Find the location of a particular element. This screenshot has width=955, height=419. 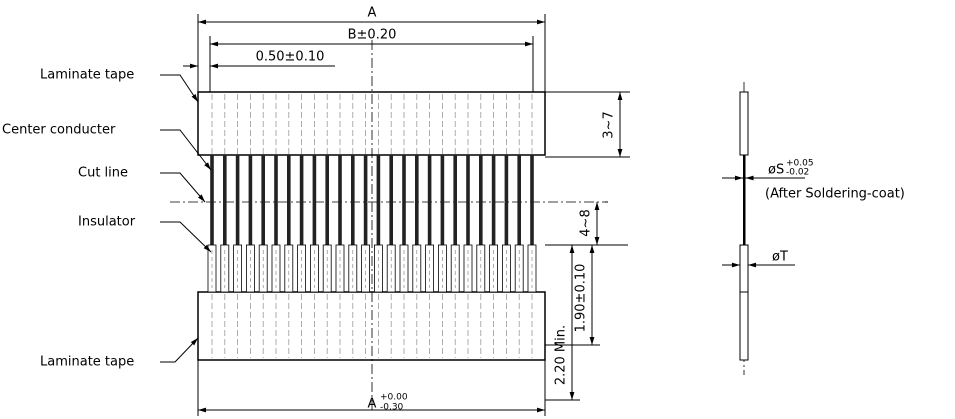

label-text: +0.05 is located at coordinates (800, 164).